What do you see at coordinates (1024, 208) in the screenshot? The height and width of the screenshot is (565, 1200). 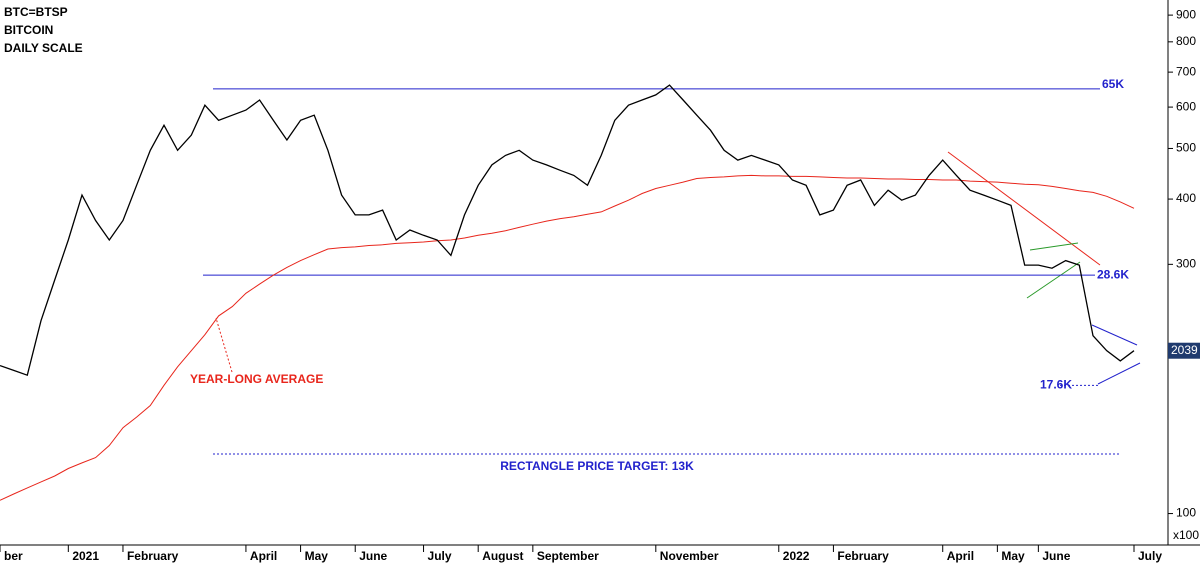 I see `trend-line` at bounding box center [1024, 208].